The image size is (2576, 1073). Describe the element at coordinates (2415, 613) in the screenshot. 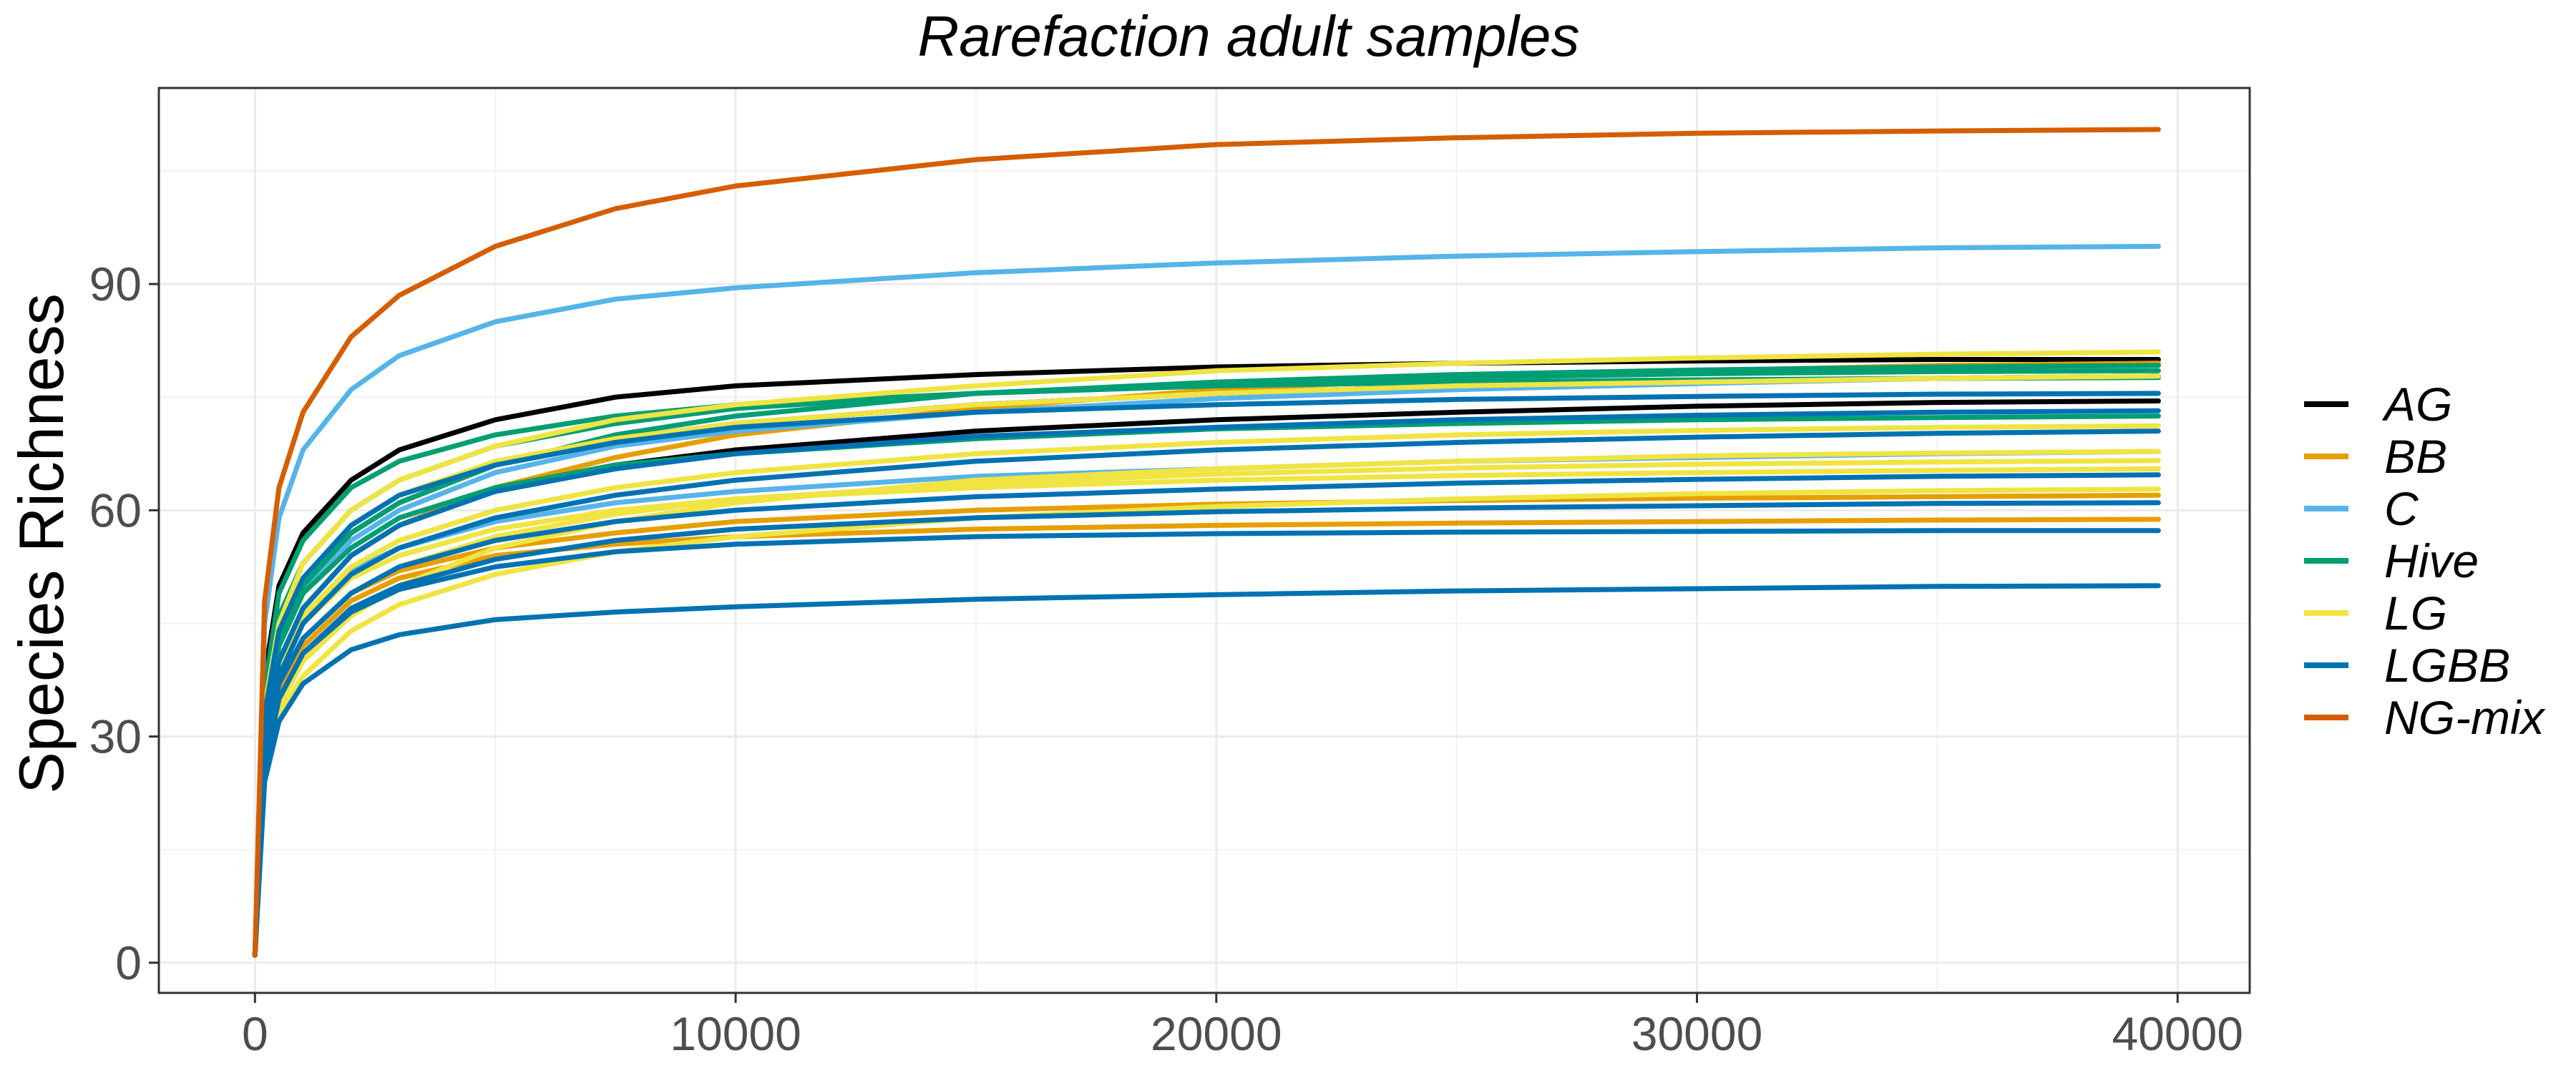

I see `legend-label-lg: LG` at that location.